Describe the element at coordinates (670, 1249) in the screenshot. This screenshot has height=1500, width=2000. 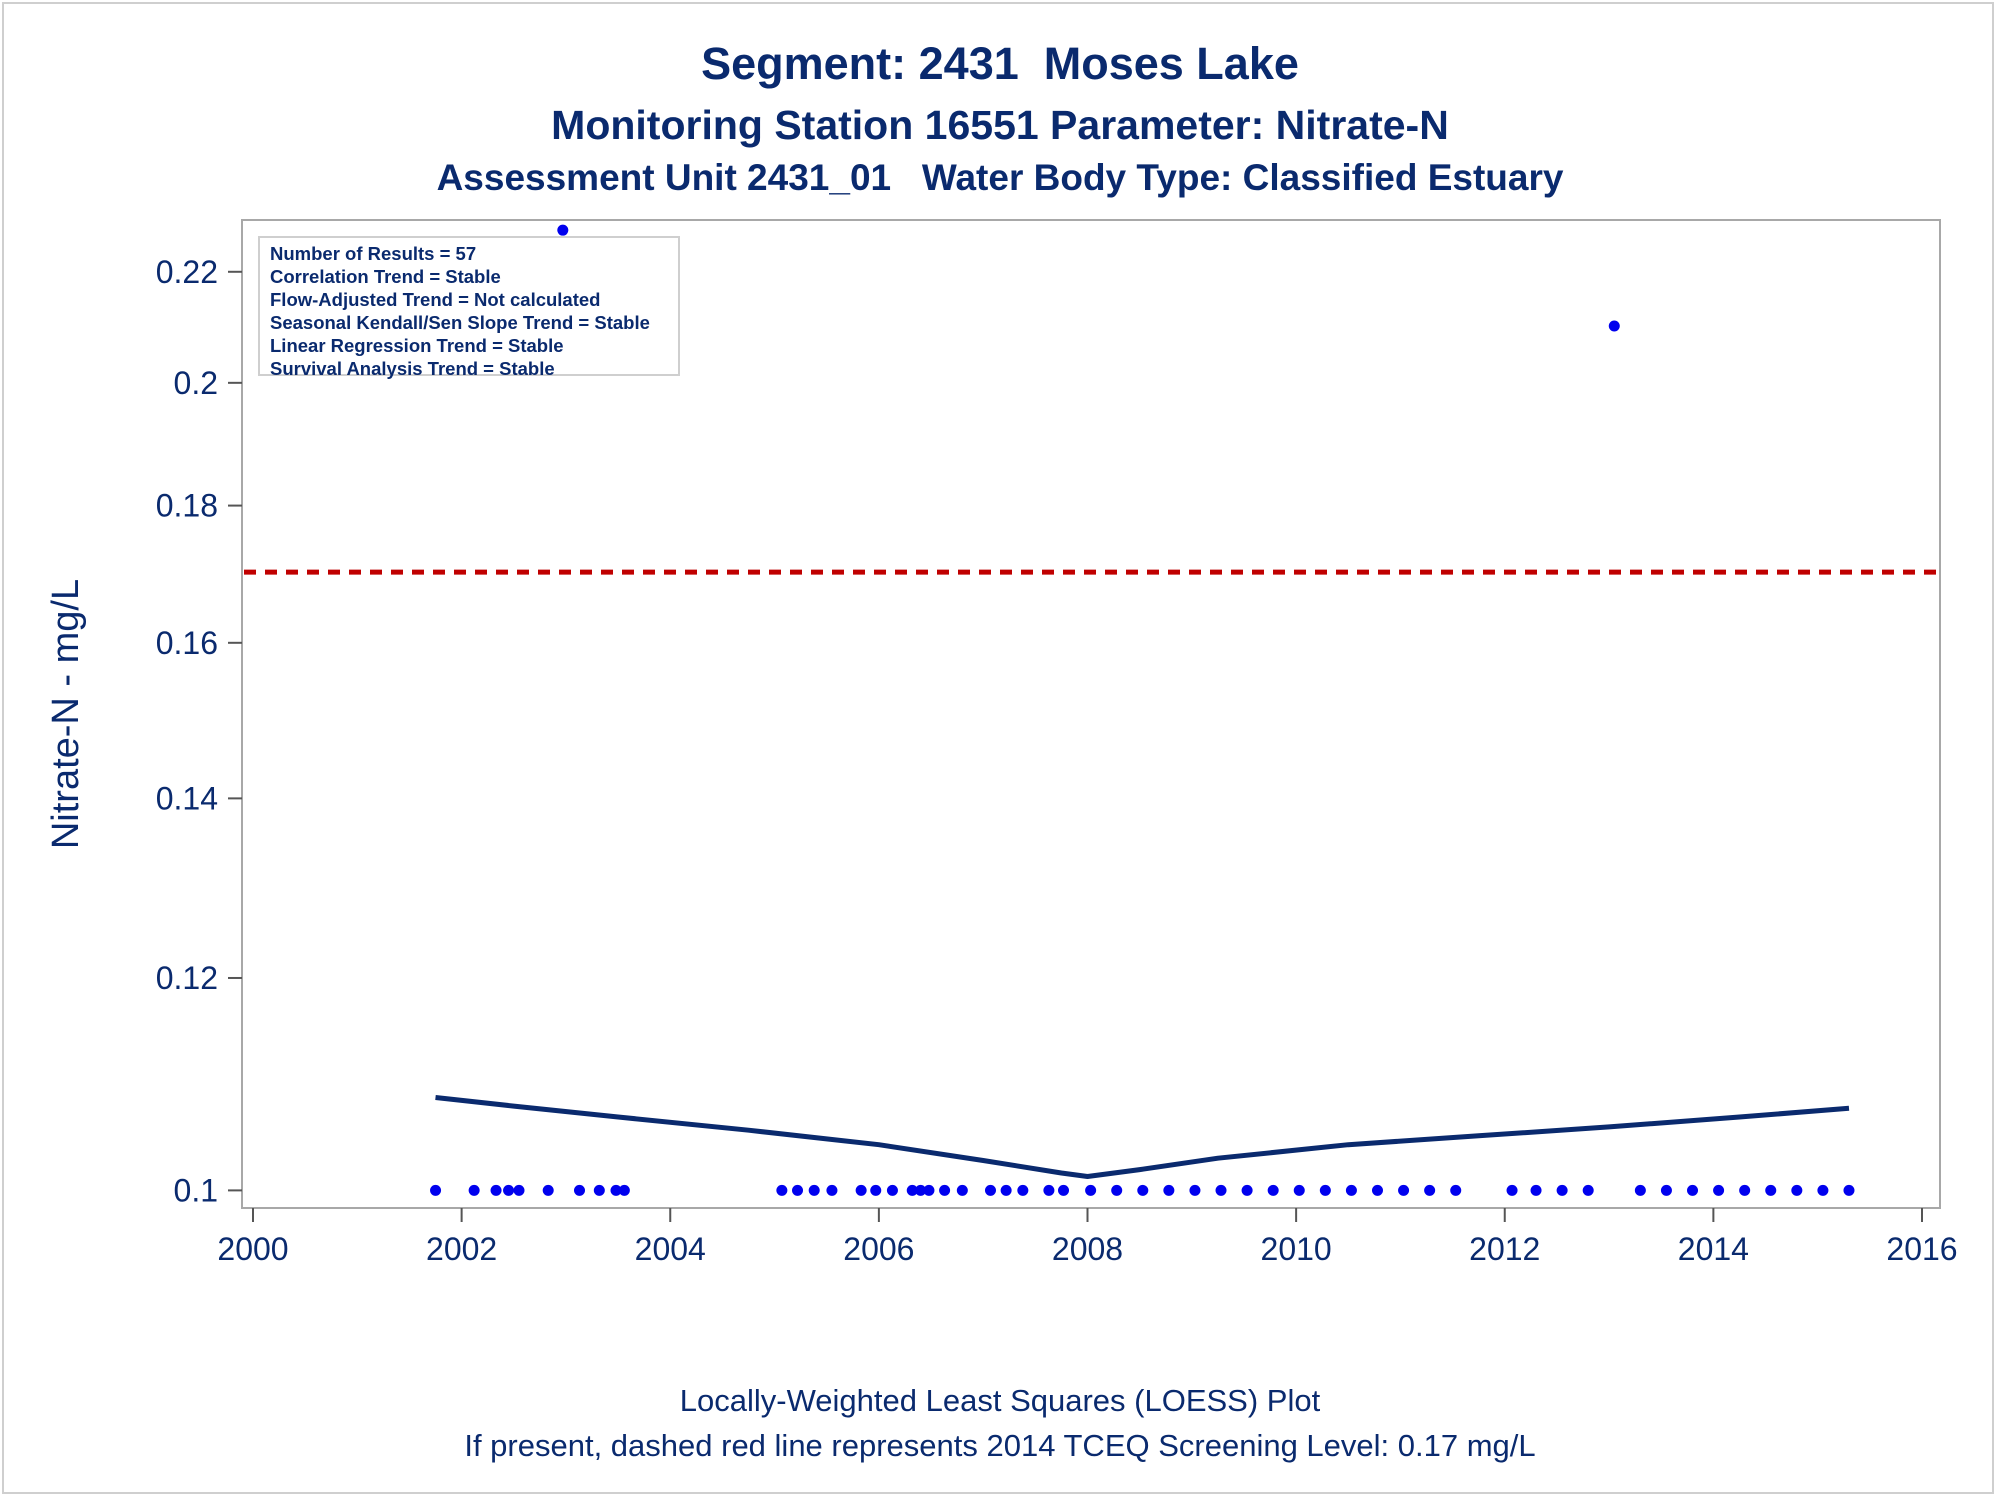
I see `x-tick-label: 2004` at that location.